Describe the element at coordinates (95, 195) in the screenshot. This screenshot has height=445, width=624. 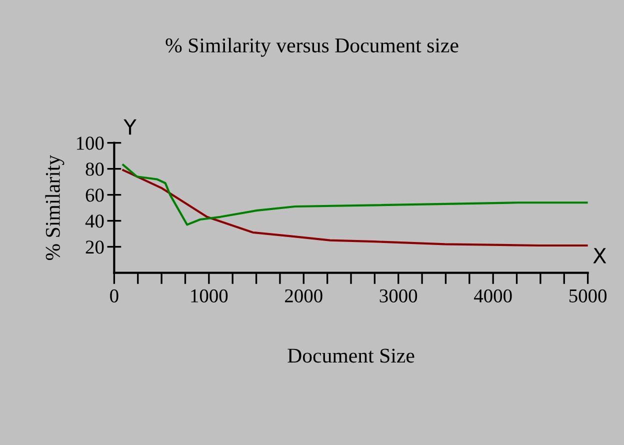
I see `y-tick-label: 60` at that location.